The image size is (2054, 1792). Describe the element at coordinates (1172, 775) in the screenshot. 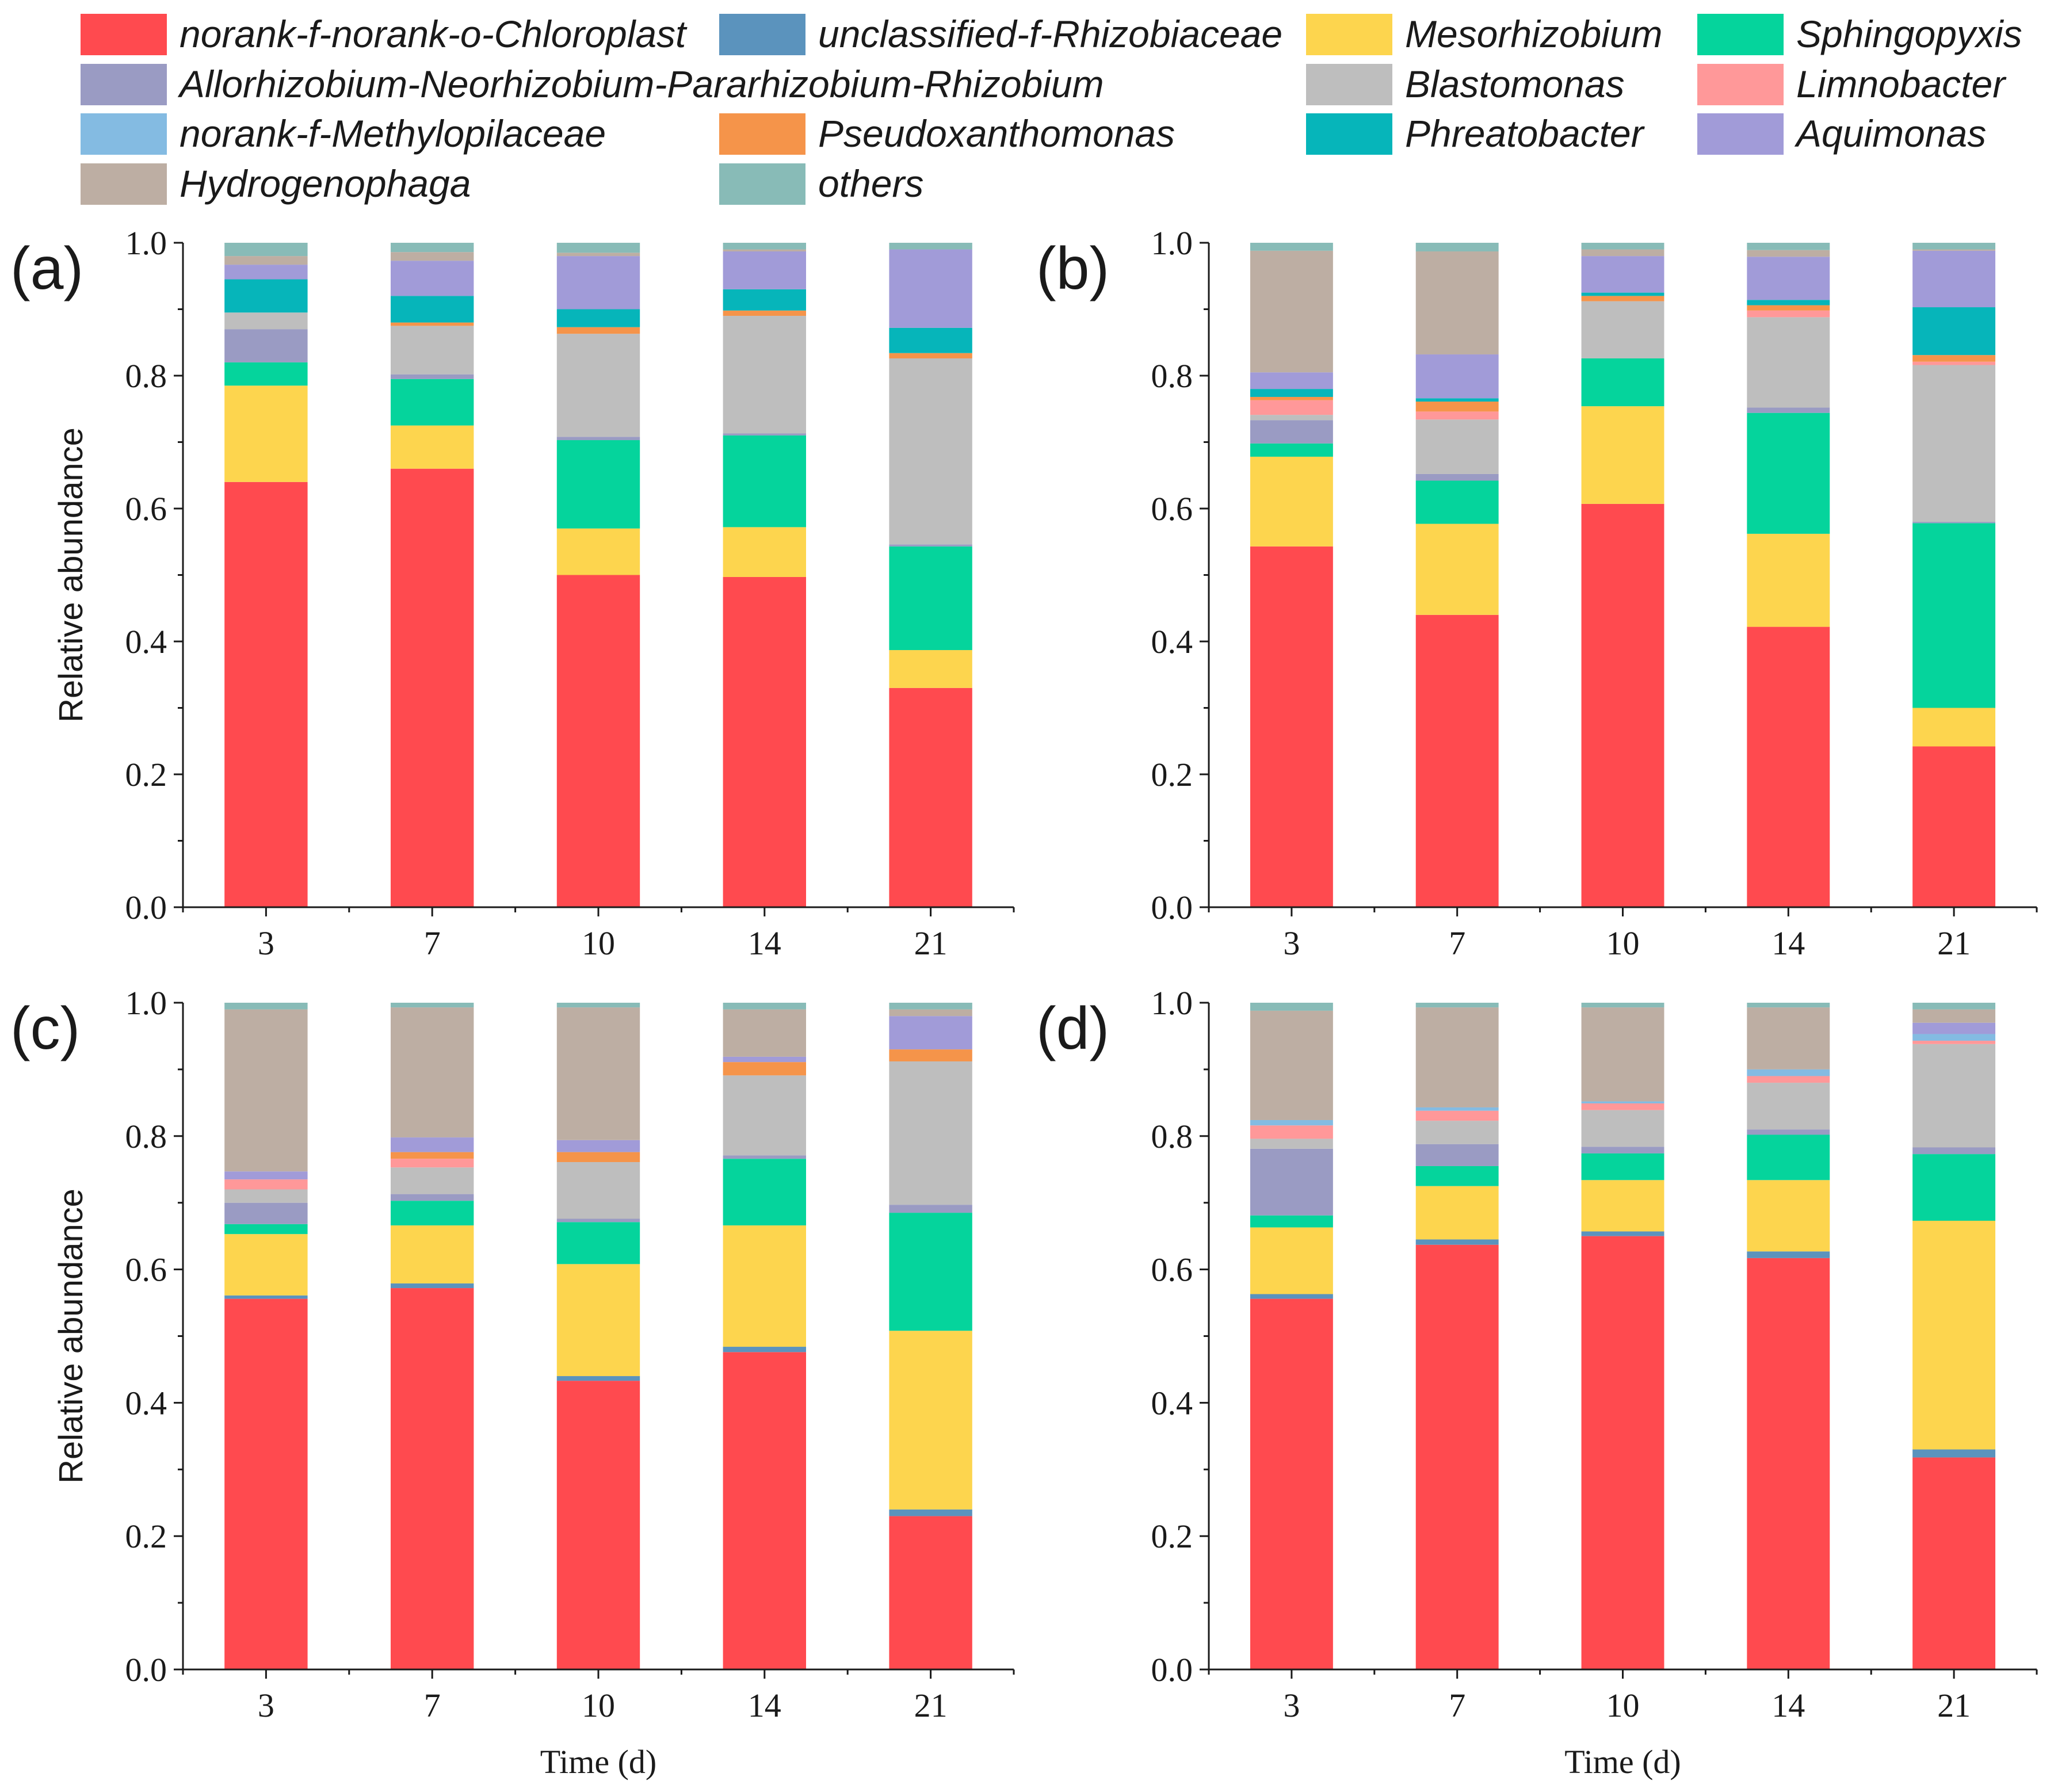

I see `y-tick-label: 0.2` at that location.